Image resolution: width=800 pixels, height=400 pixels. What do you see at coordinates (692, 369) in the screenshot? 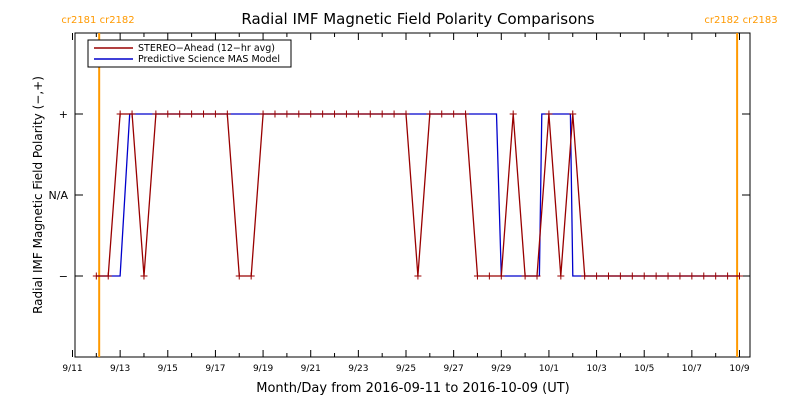
I see `x-tick-label: 10/7` at bounding box center [692, 369].